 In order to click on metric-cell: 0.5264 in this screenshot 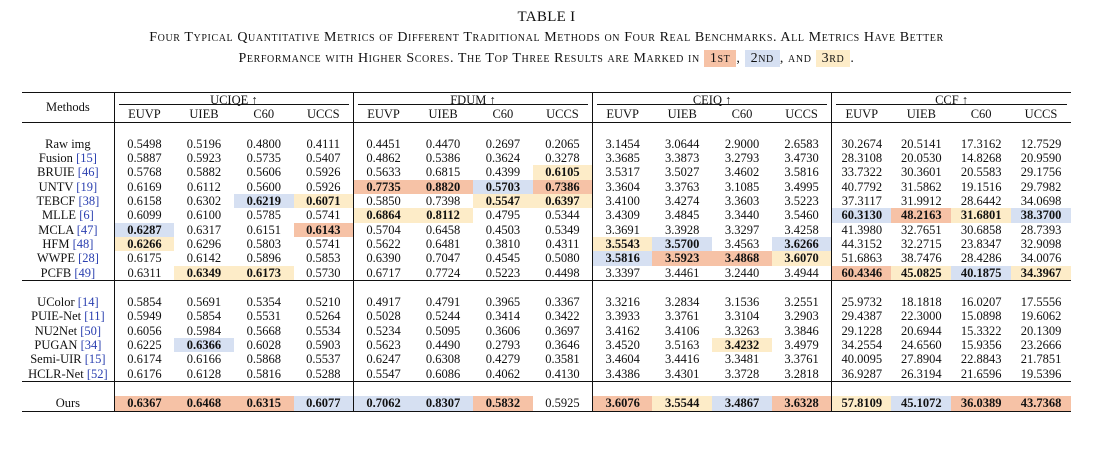, I will do `click(323, 316)`.